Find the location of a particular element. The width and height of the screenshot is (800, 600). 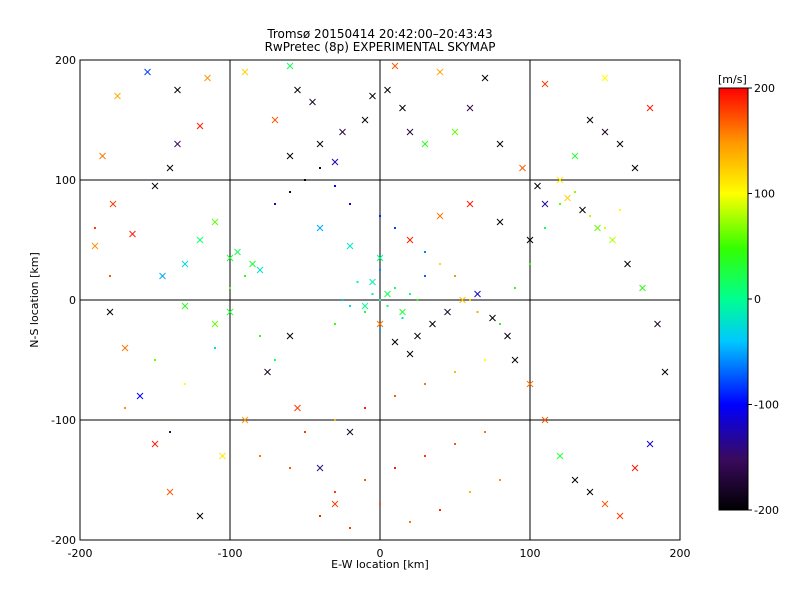

y-axis-label: N-S location [km] is located at coordinates (34, 300).